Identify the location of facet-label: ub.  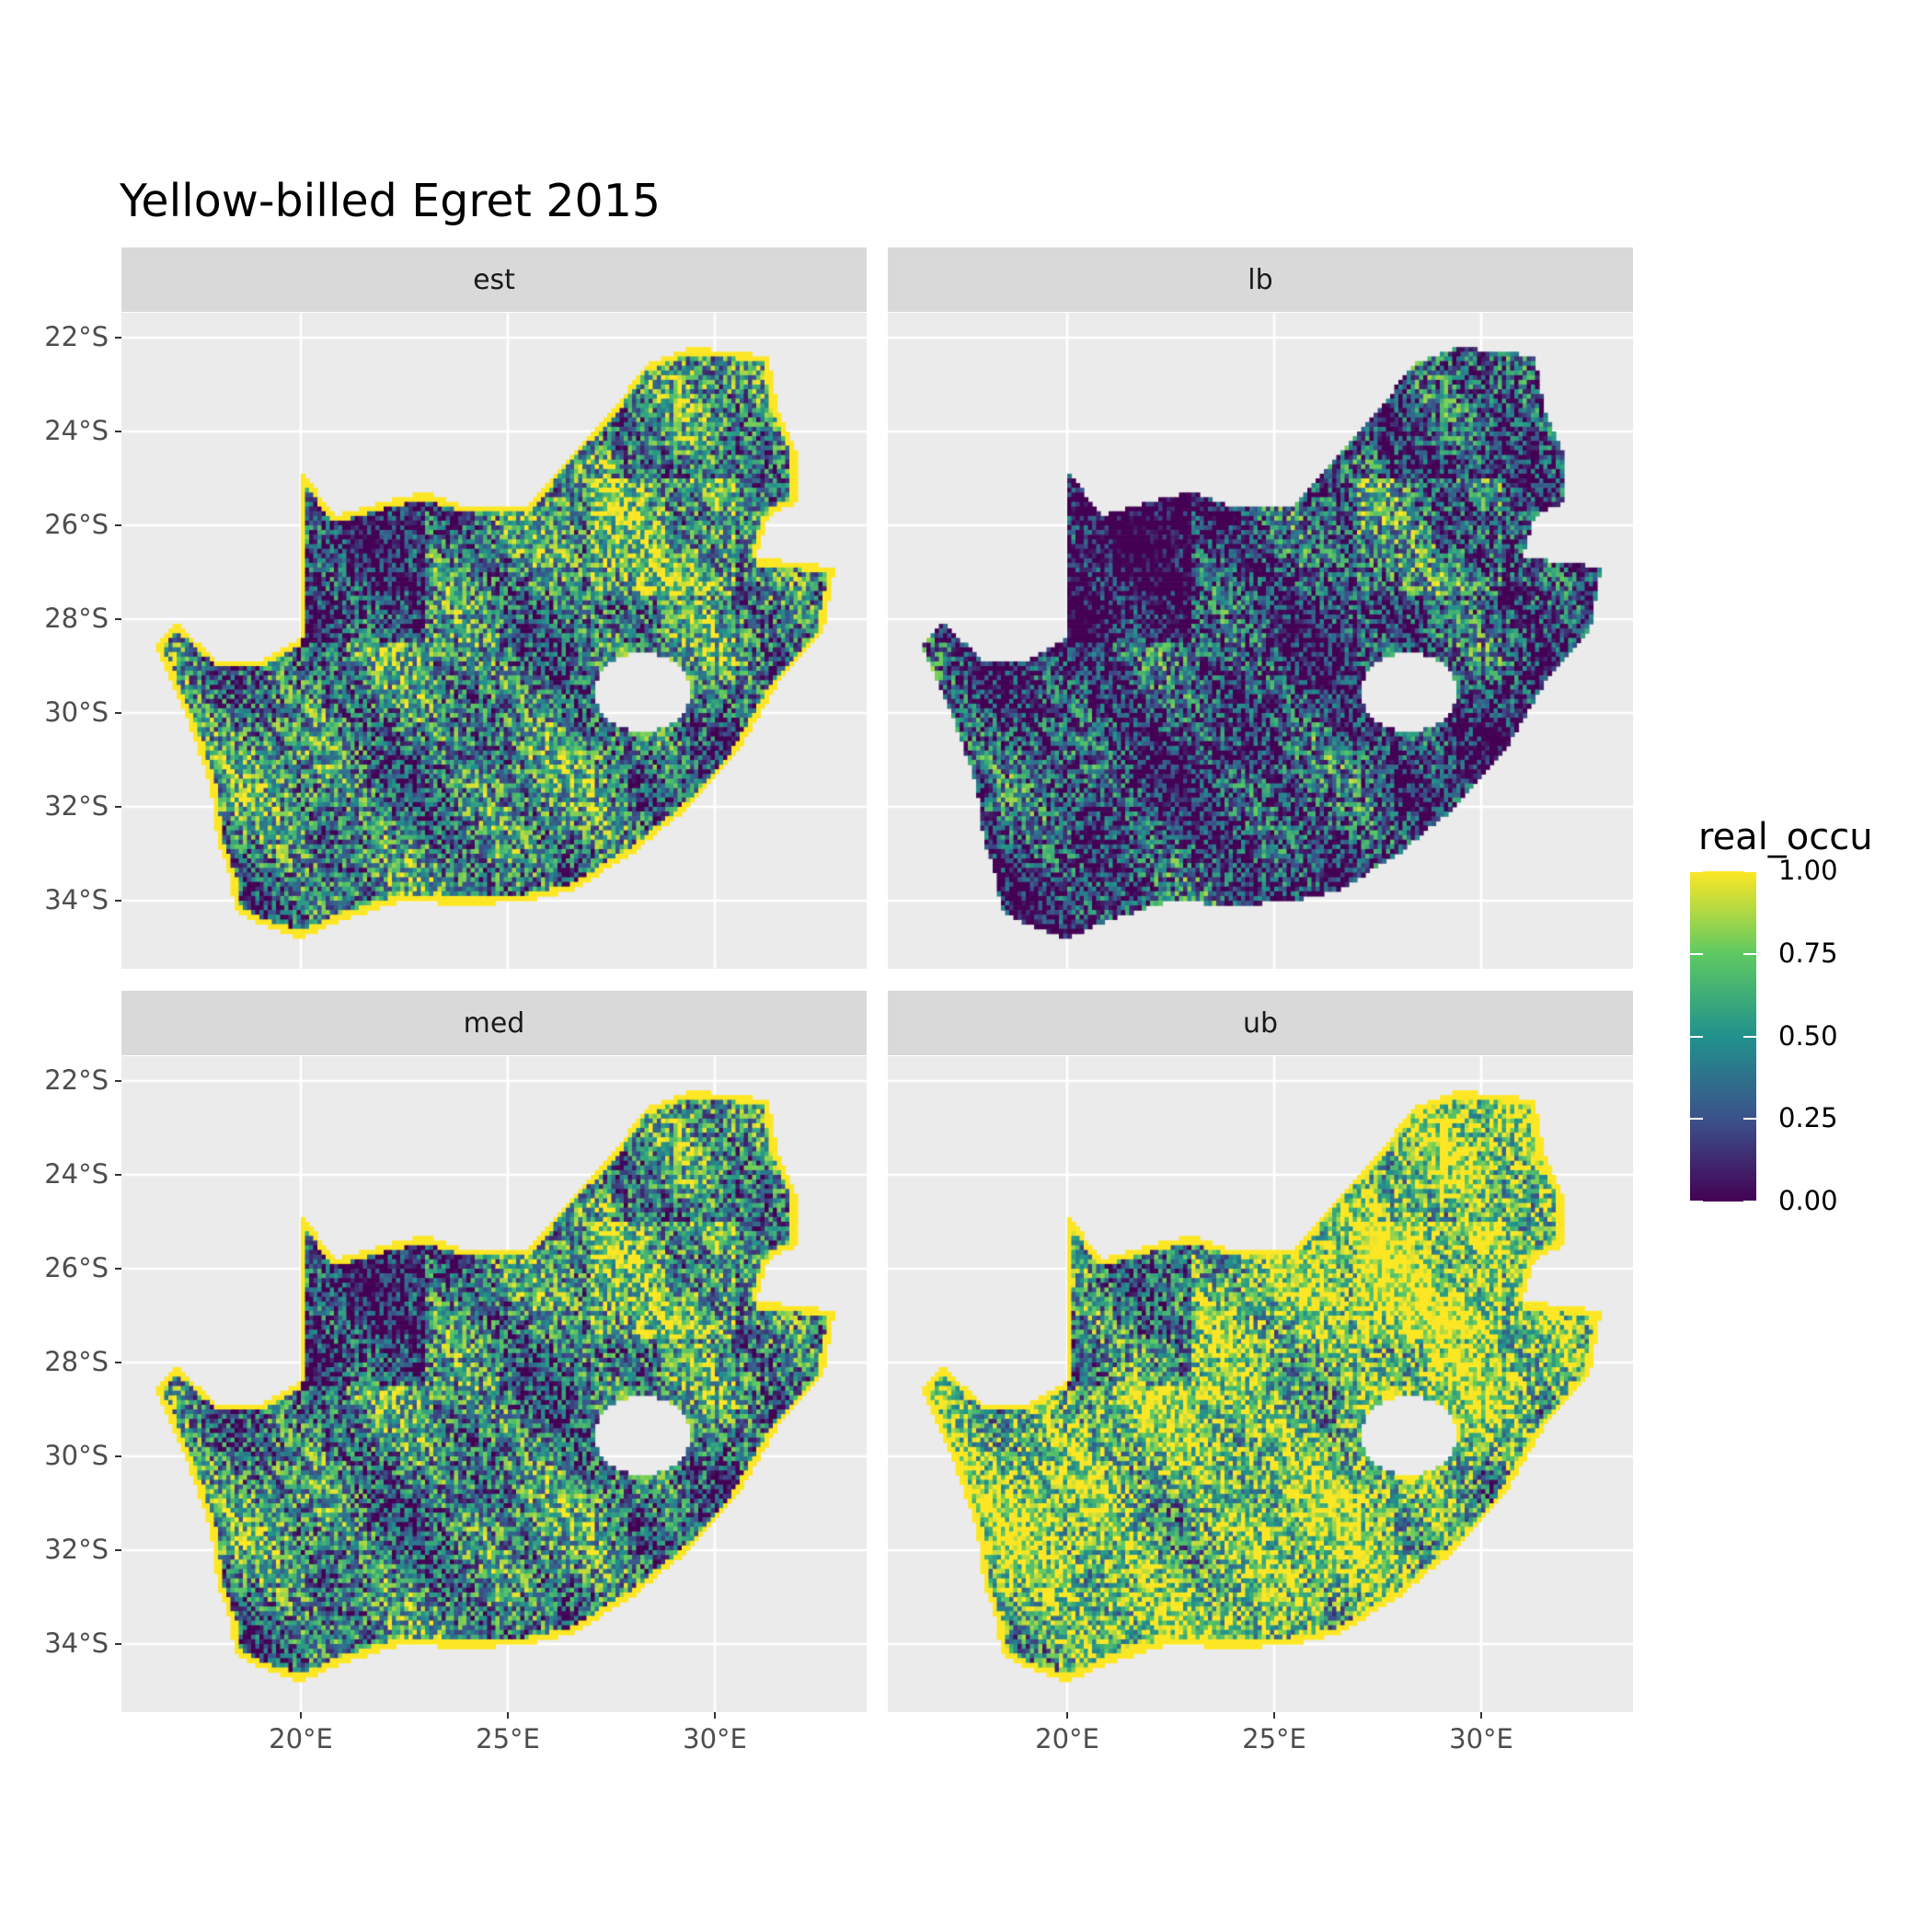
(1260, 1023).